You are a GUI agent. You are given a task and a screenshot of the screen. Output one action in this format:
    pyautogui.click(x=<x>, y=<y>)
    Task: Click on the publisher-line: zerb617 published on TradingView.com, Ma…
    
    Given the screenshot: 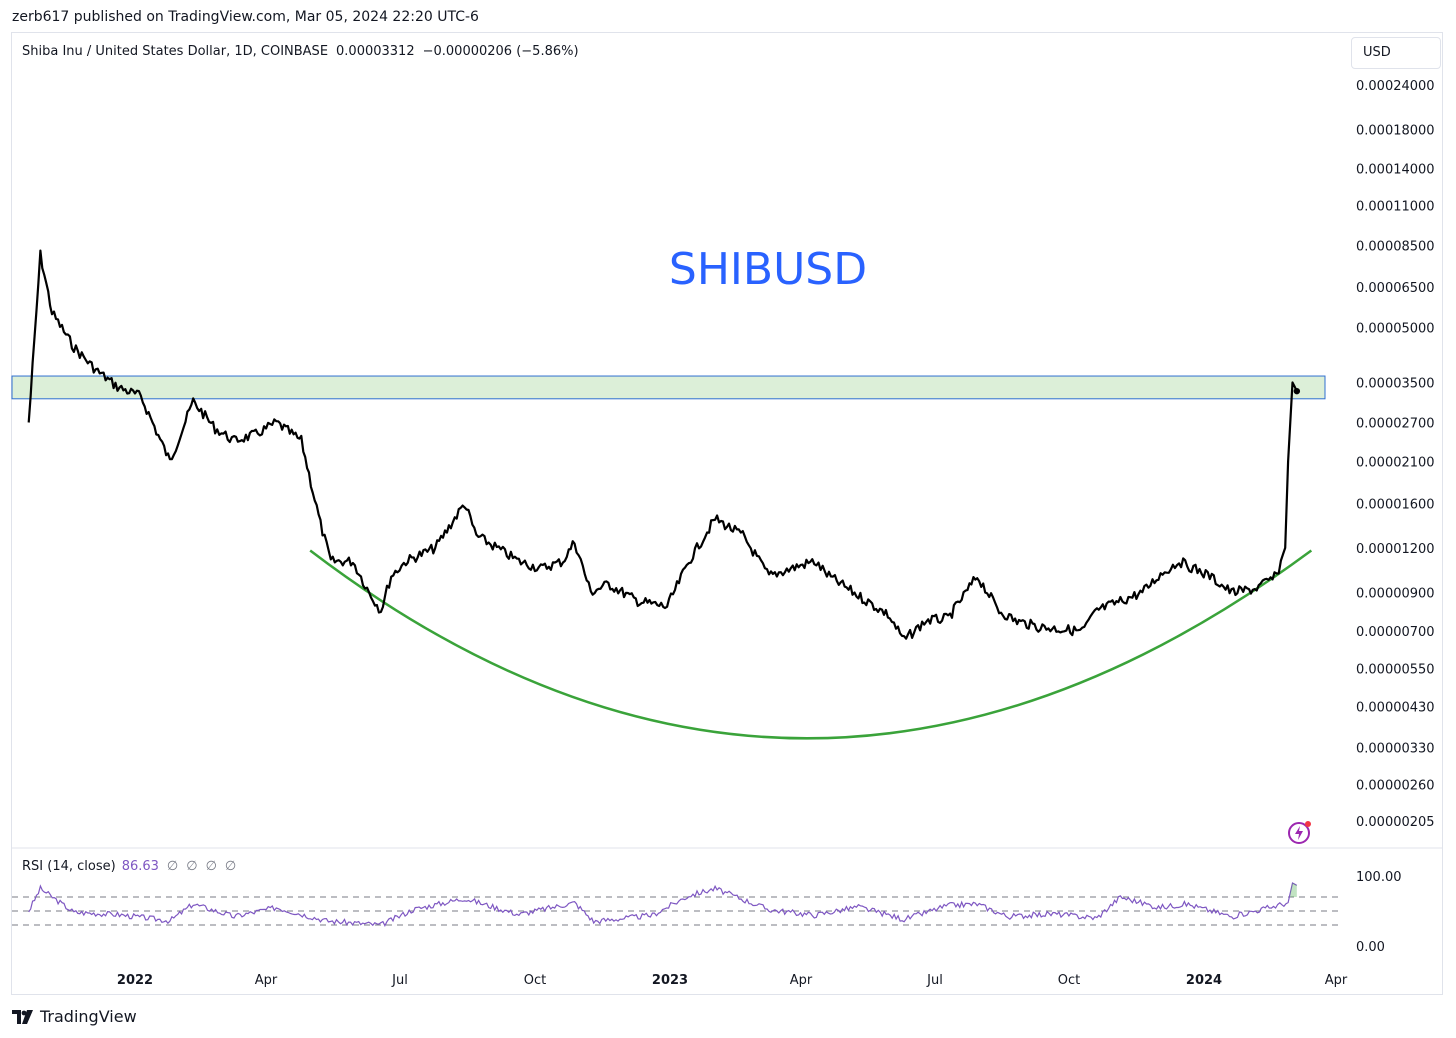 What is the action you would take?
    pyautogui.click(x=245, y=17)
    